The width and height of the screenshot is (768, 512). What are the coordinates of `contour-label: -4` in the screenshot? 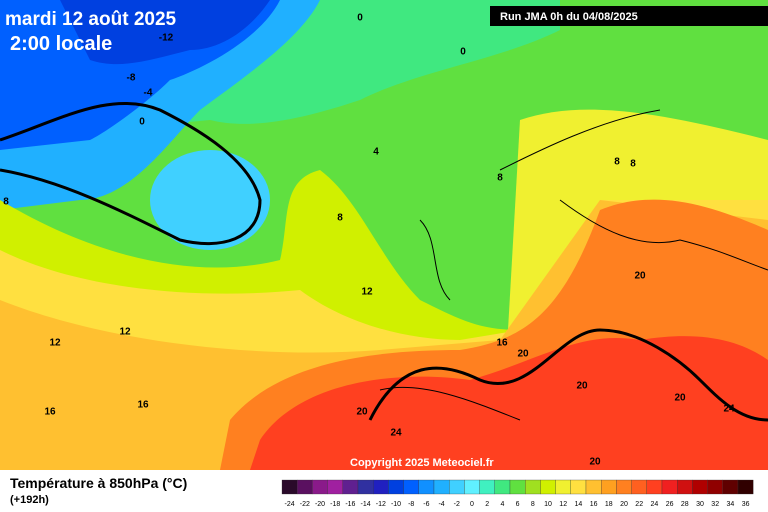 It's located at (148, 93).